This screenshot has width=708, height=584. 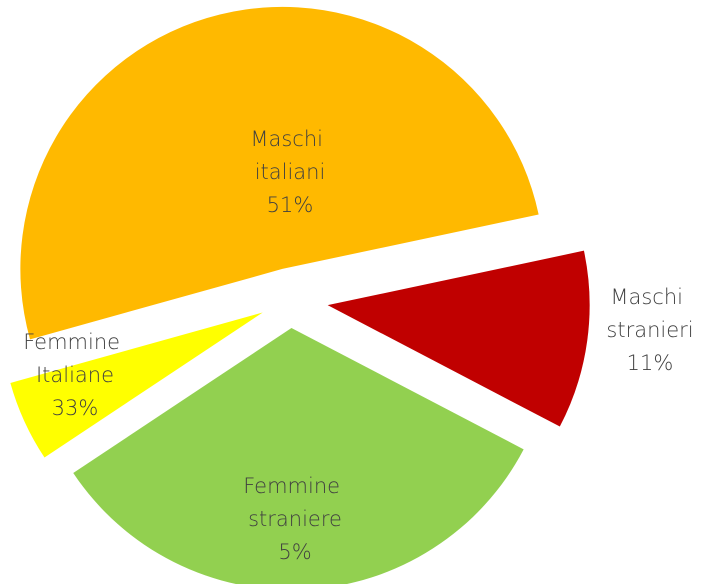 I want to click on slice-value-label: 11%, so click(x=650, y=363).